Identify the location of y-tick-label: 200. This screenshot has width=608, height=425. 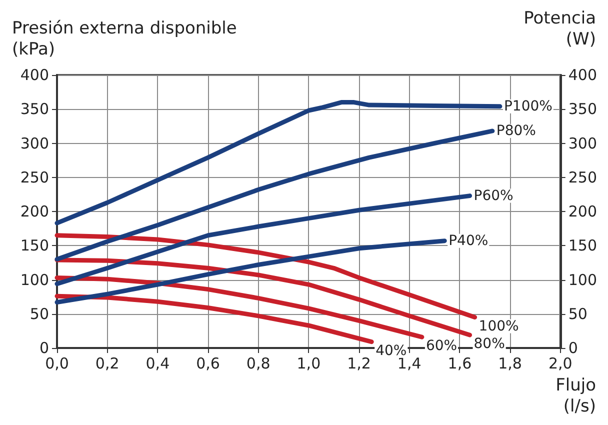
(34, 211).